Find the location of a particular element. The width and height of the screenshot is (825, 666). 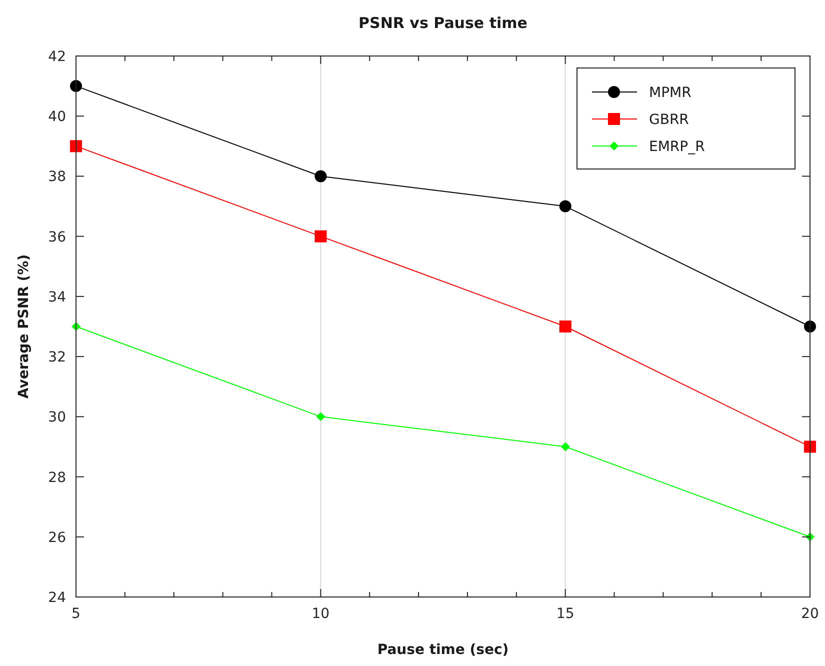

chart-title: PSNR vs Pause time is located at coordinates (443, 23).